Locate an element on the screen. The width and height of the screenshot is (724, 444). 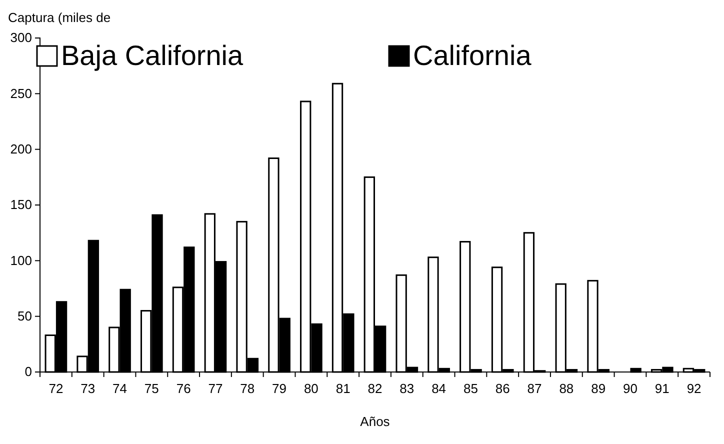
x-tick-label: 87 is located at coordinates (534, 388).